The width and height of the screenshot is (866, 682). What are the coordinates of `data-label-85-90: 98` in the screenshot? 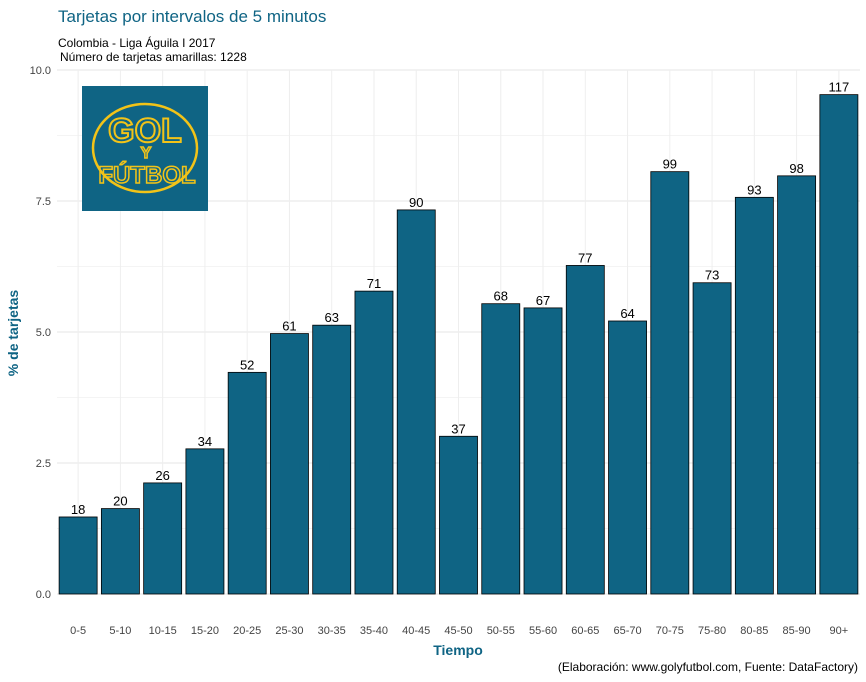 It's located at (796, 168).